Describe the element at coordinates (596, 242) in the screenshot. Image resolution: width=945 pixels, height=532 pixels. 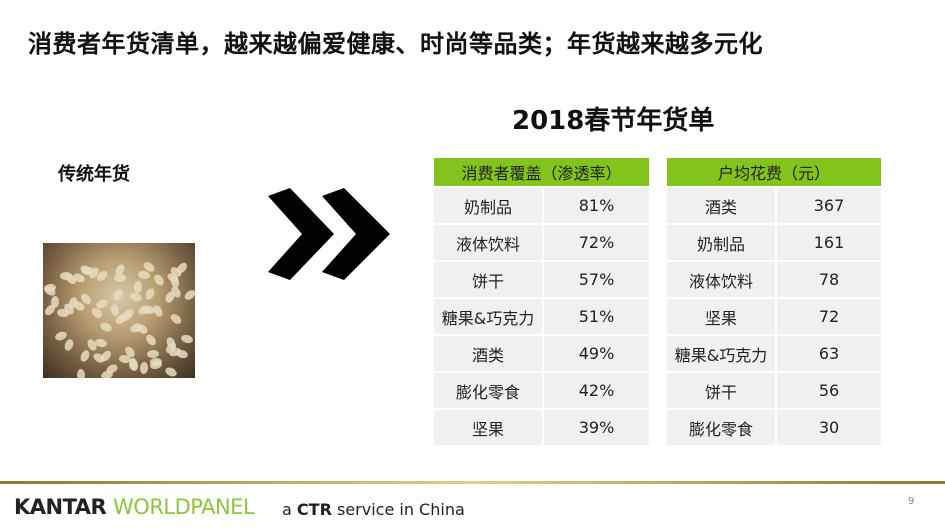
I see `value-cell: 72%` at that location.